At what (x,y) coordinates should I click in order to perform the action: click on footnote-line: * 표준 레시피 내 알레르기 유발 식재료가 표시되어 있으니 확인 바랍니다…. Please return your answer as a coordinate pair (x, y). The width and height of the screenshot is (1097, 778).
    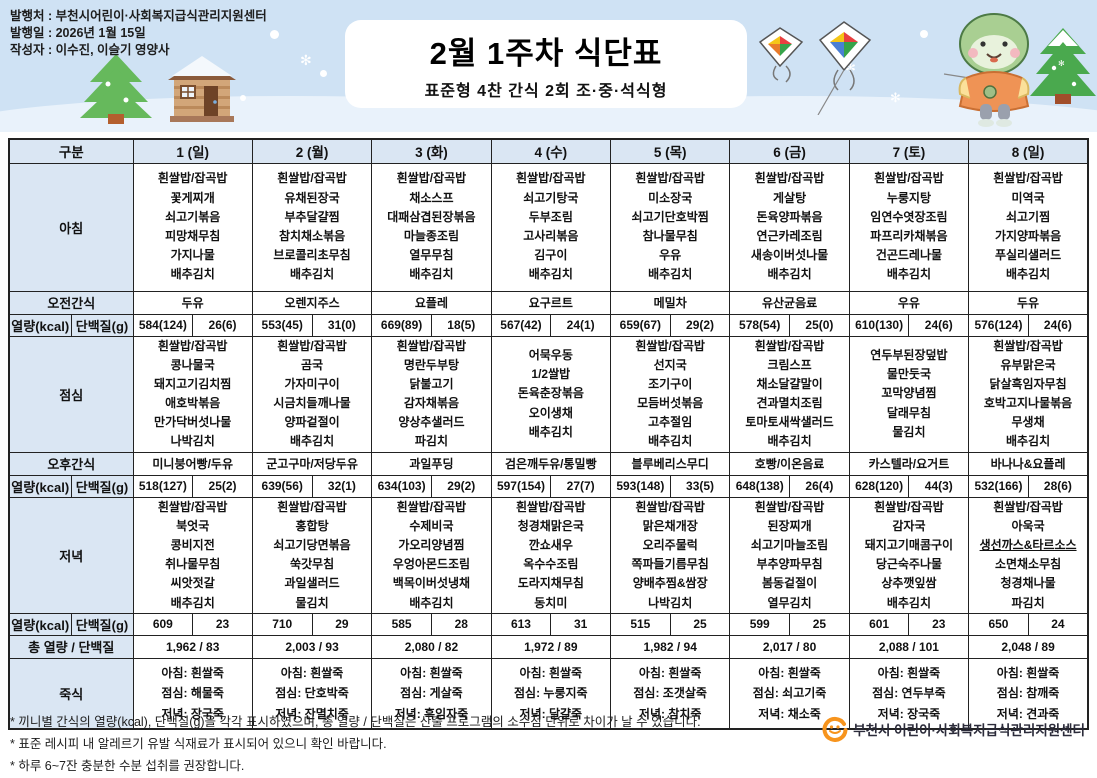
    Looking at the image, I should click on (198, 743).